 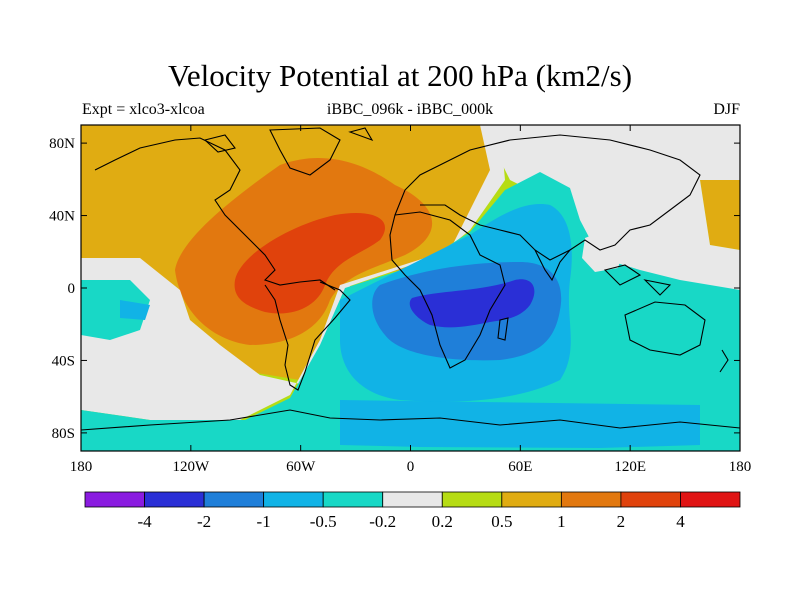 What do you see at coordinates (442, 521) in the screenshot?
I see `colorbar-label: 0.2` at bounding box center [442, 521].